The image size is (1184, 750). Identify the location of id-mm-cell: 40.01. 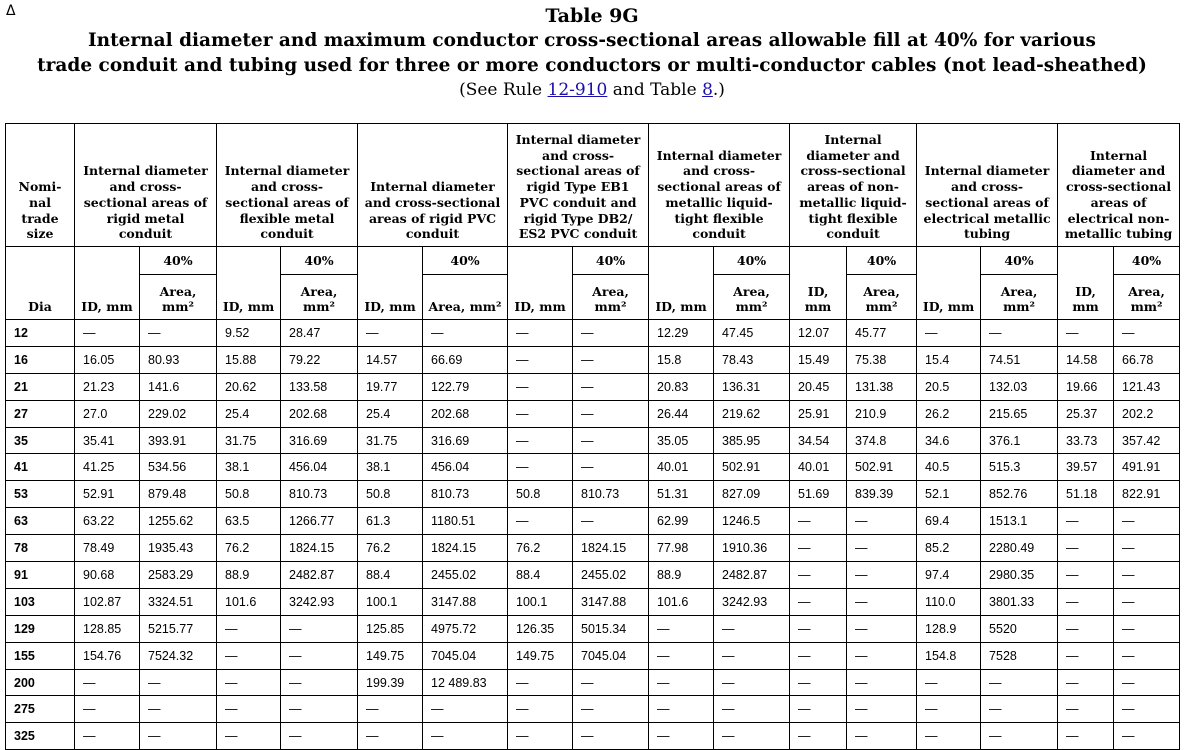
(818, 467).